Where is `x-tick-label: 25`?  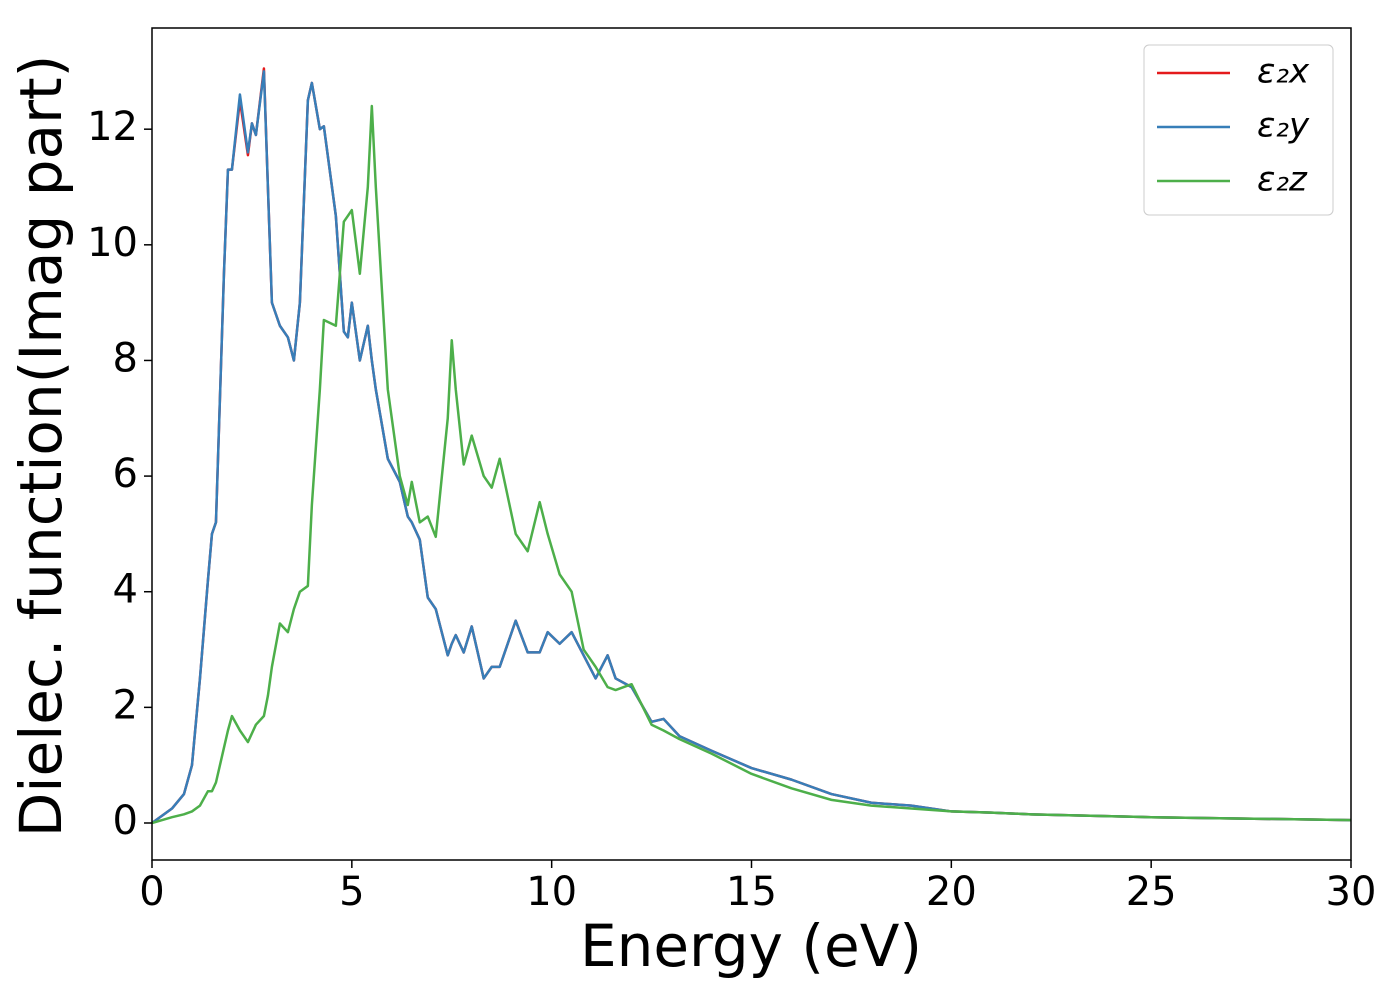 x-tick-label: 25 is located at coordinates (1151, 892).